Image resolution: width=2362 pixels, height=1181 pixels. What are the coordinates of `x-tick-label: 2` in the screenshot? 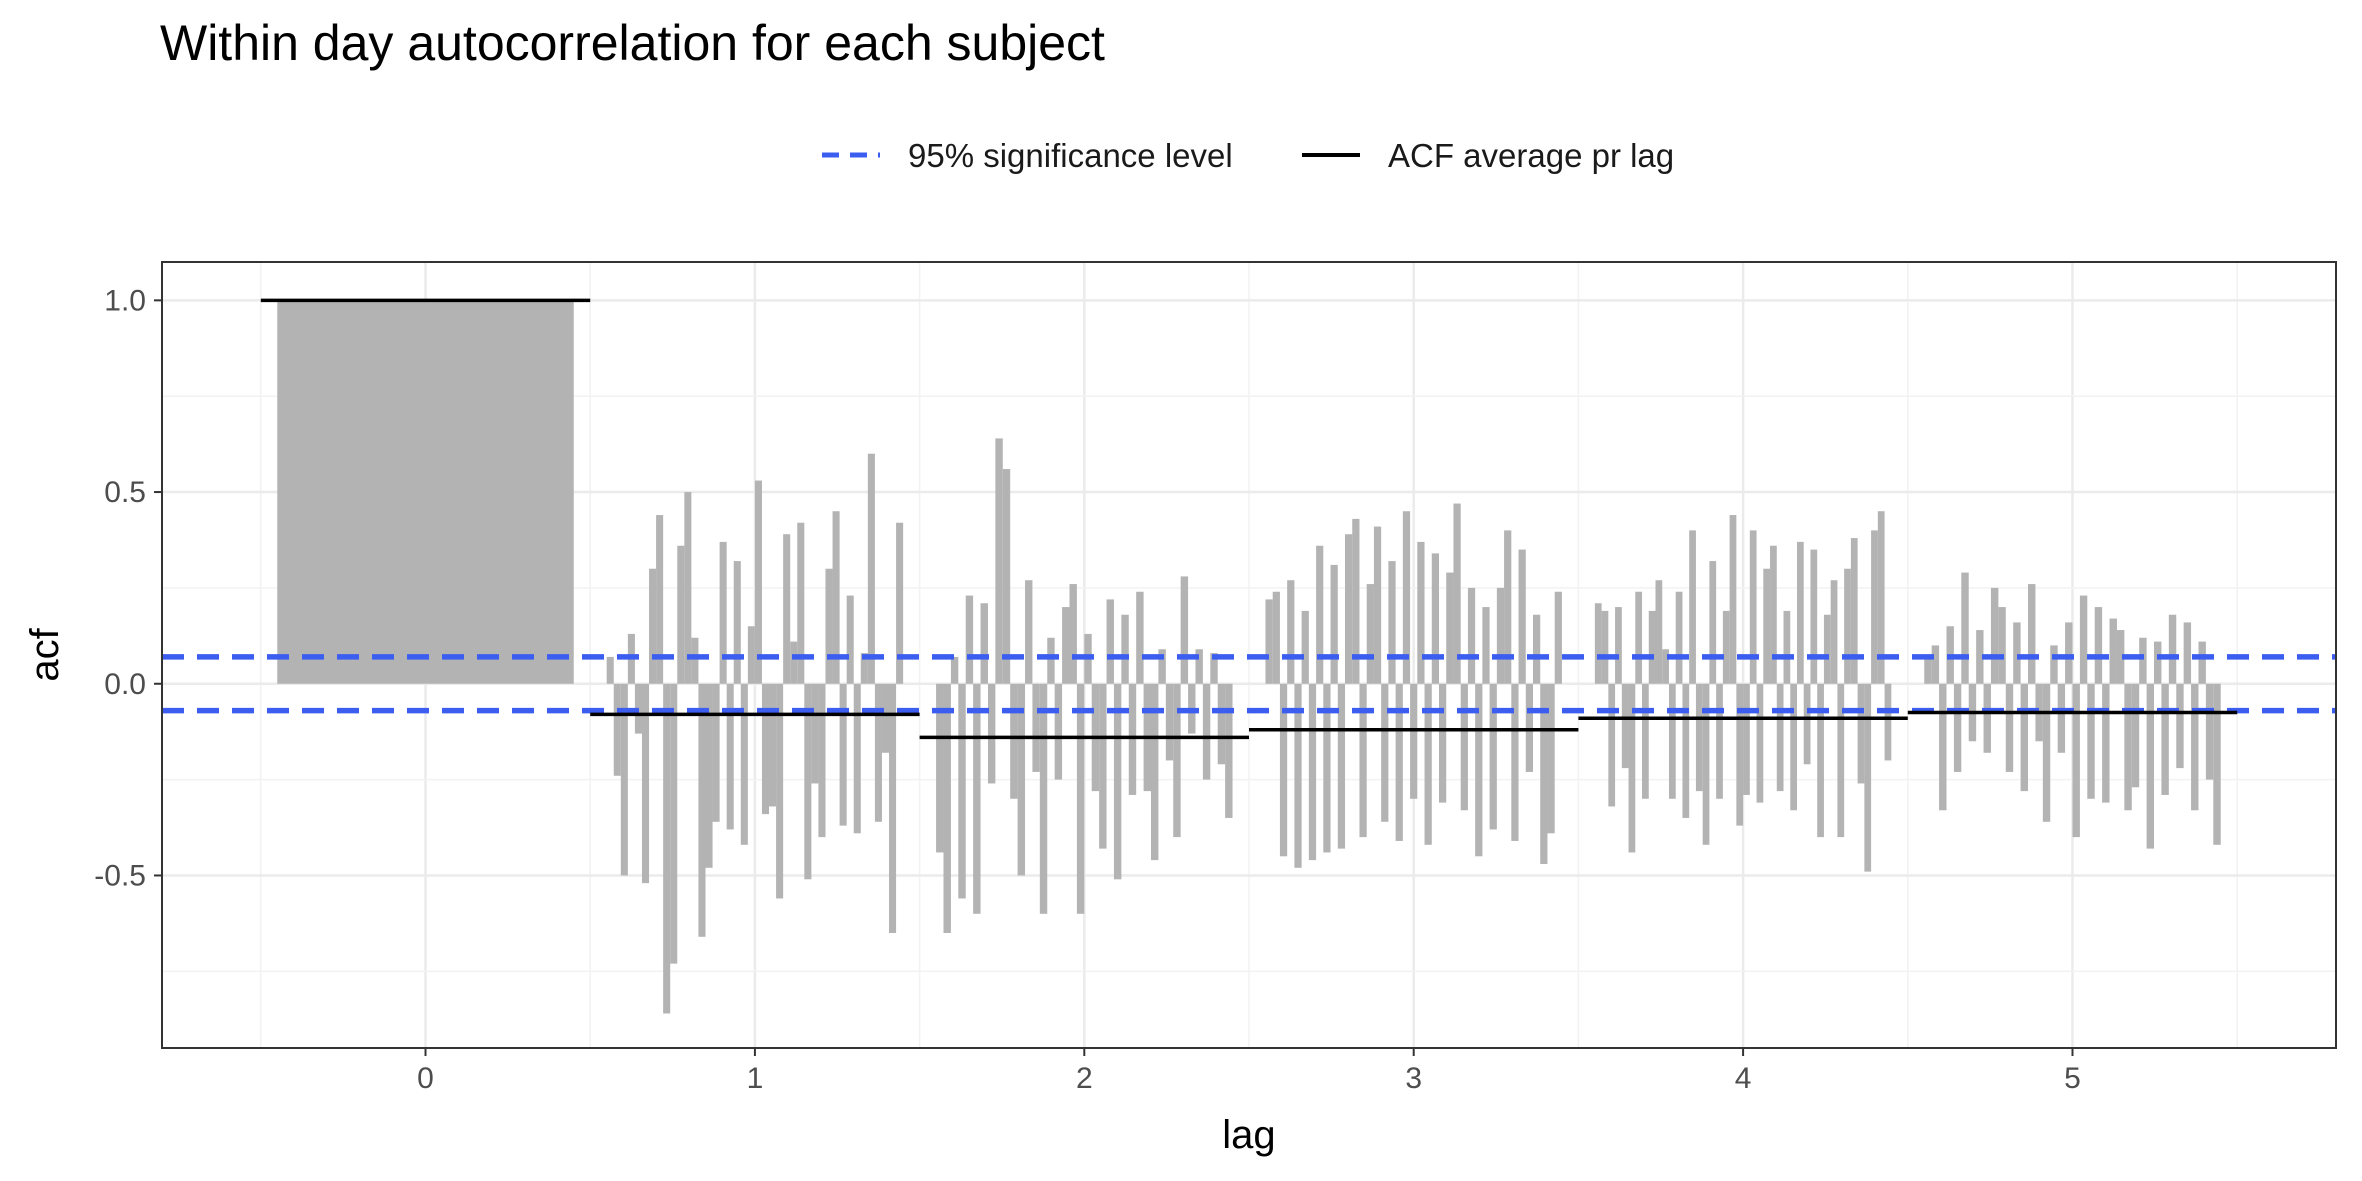 It's located at (1084, 1078).